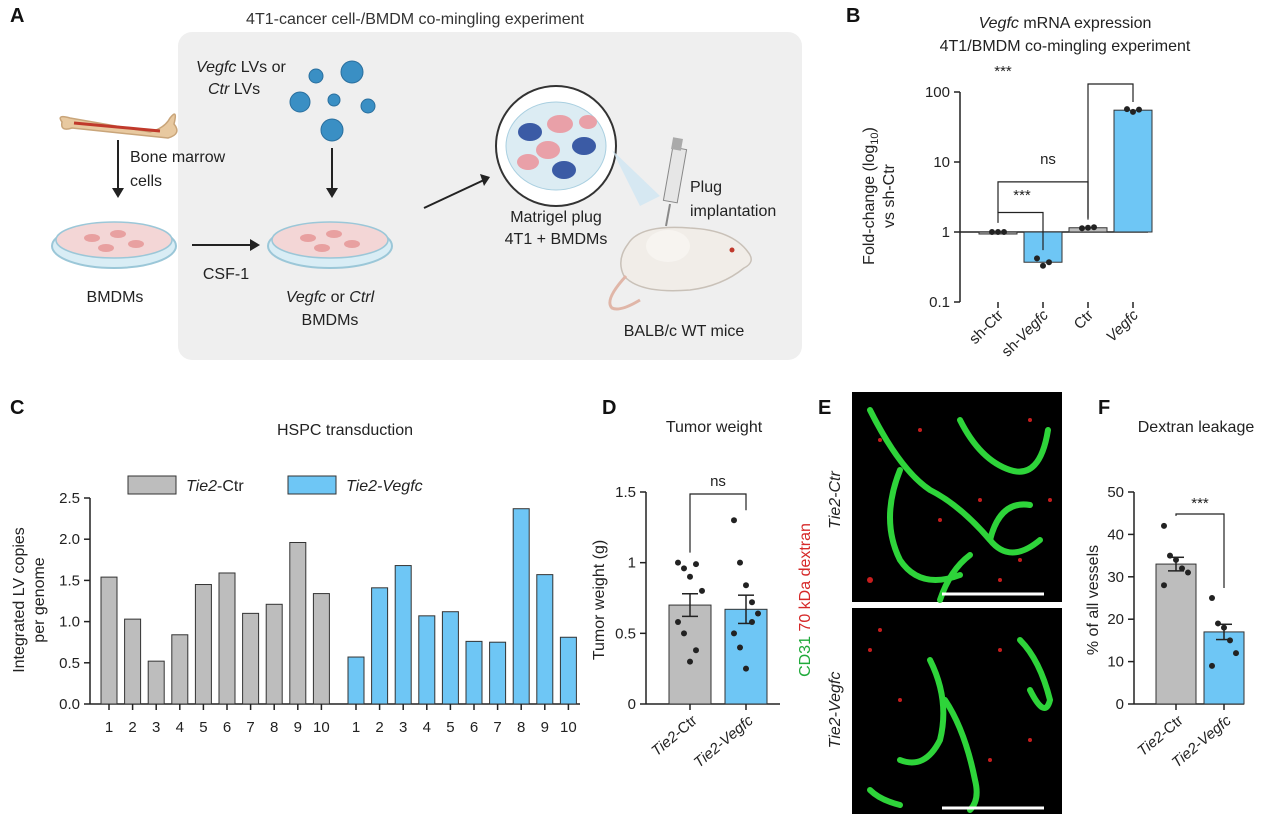  I want to click on c-xlabel-0-8: 8, so click(274, 727).